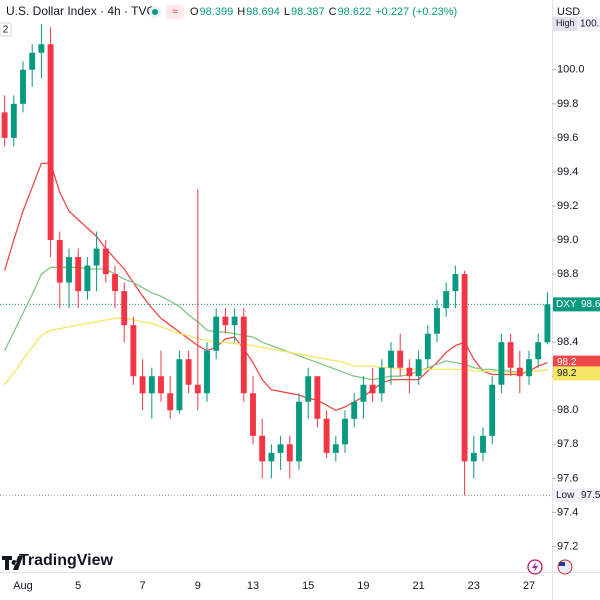 This screenshot has width=600, height=600. Describe the element at coordinates (276, 351) in the screenshot. I see `moving-average-line` at that location.